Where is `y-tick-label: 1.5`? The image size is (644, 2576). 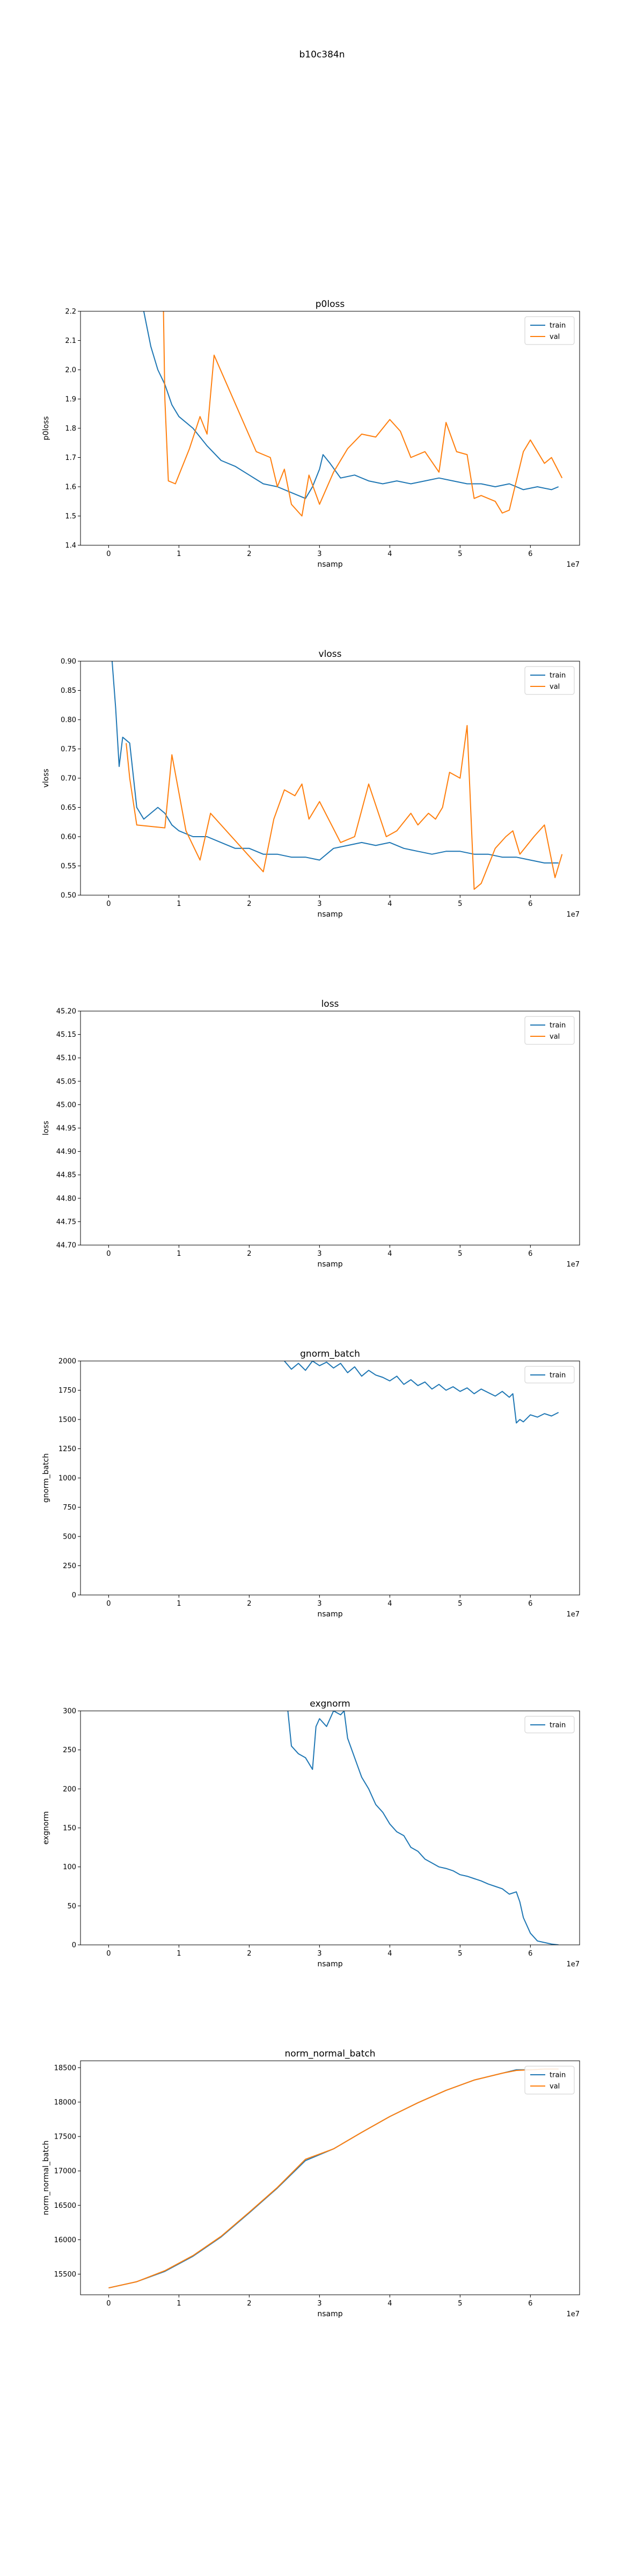
y-tick-label: 1.5 is located at coordinates (70, 517).